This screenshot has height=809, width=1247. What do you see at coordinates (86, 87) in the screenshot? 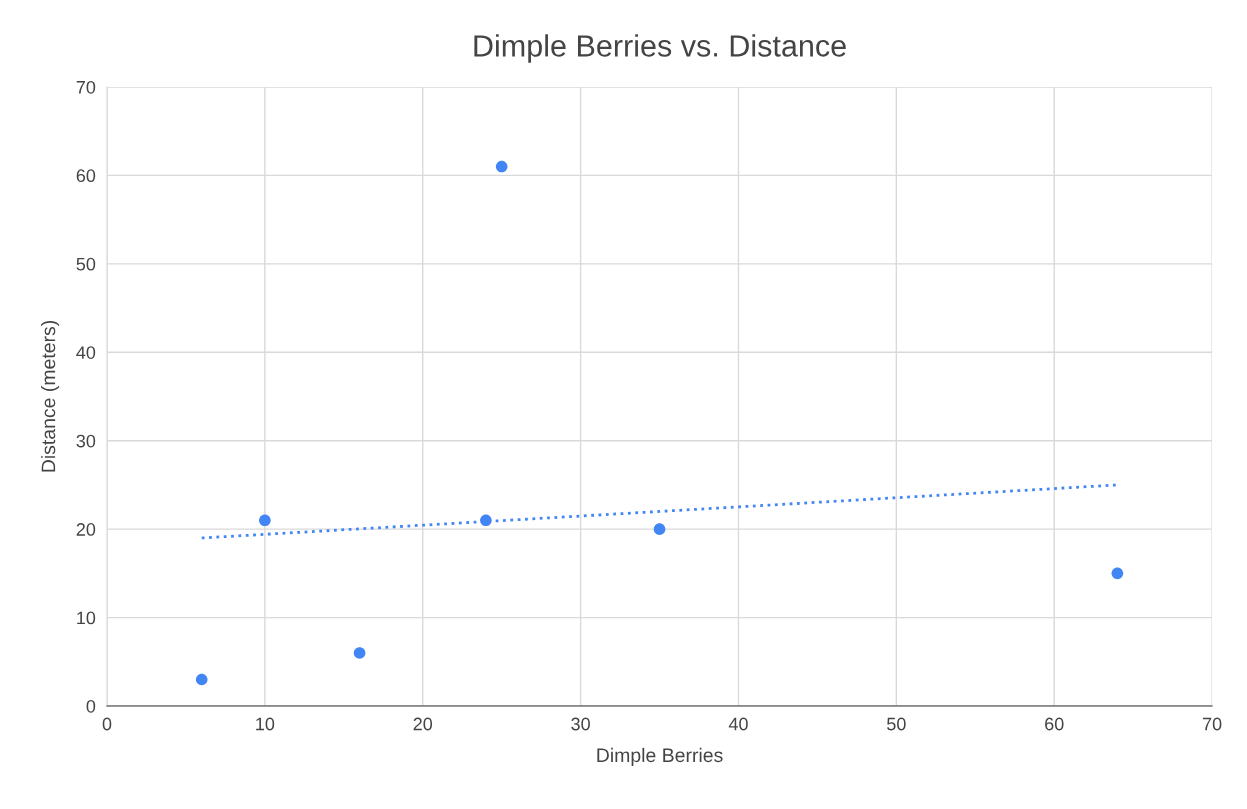
I see `y-tick-label: 70` at bounding box center [86, 87].